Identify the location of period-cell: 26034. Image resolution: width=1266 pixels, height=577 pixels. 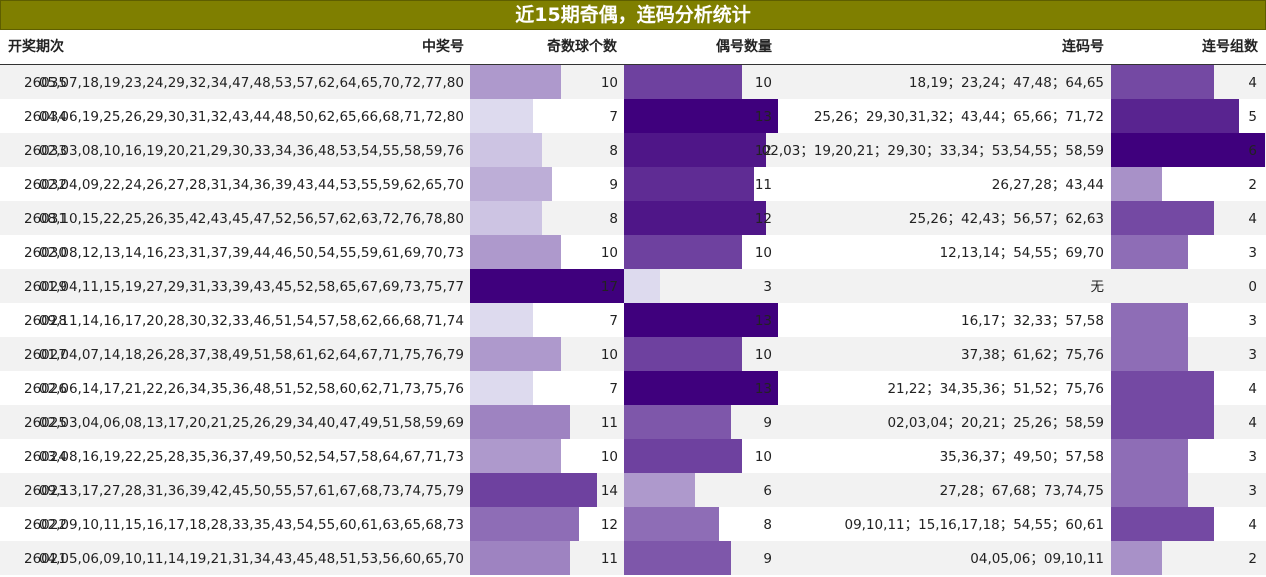
(45, 117).